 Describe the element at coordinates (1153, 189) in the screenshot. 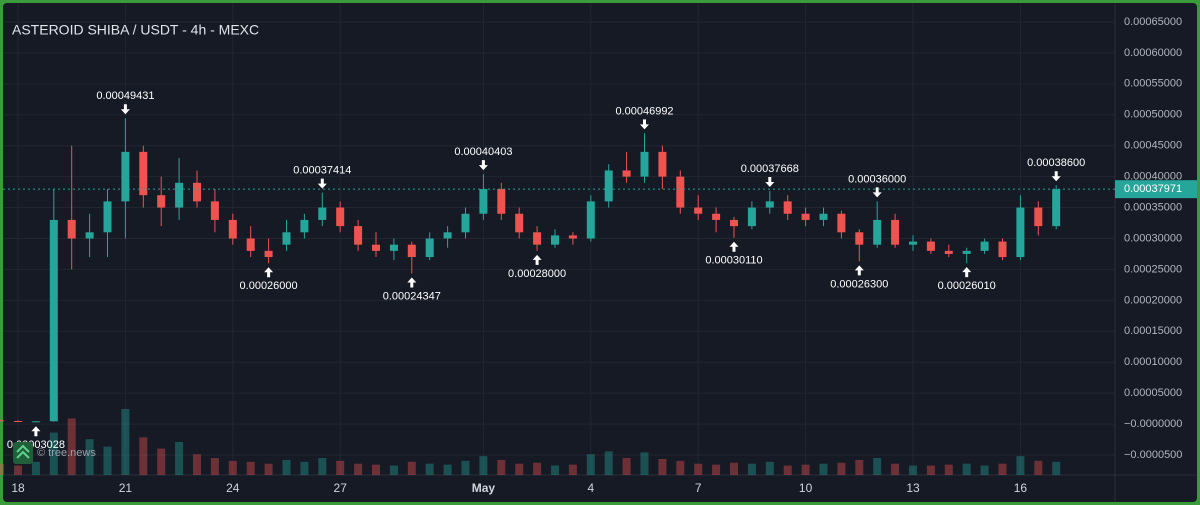

I see `last-price-label: 0.00037971` at that location.